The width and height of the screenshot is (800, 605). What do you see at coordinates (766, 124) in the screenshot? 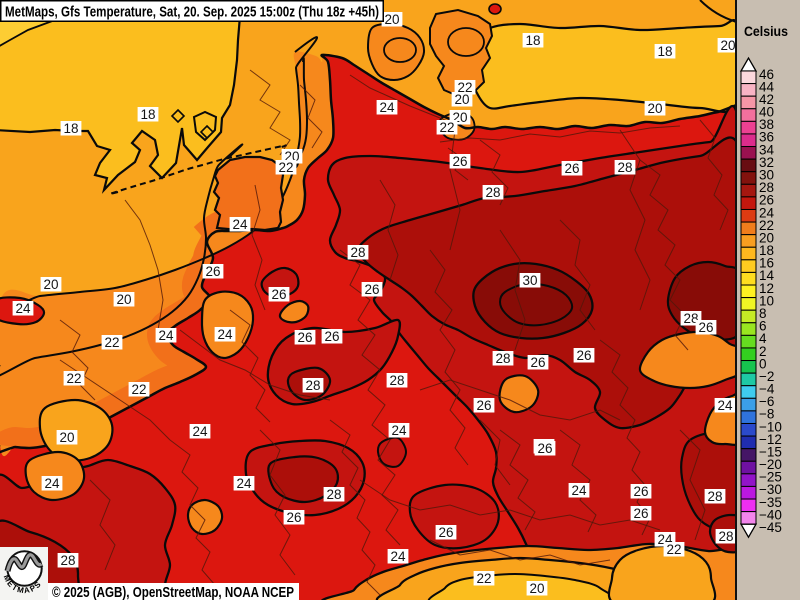
I see `svg-text: 38` at bounding box center [766, 124].